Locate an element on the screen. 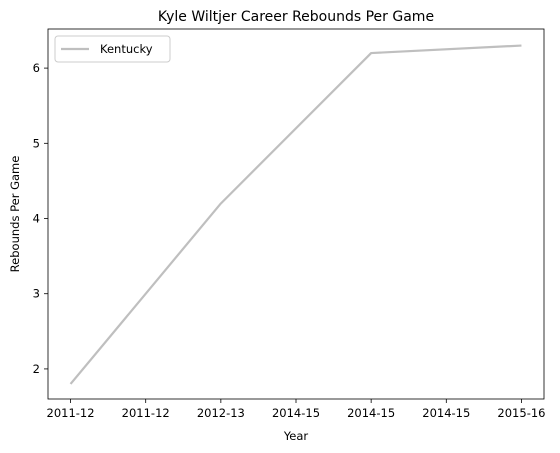 The image size is (560, 453). legend-label: Kentucky is located at coordinates (126, 49).